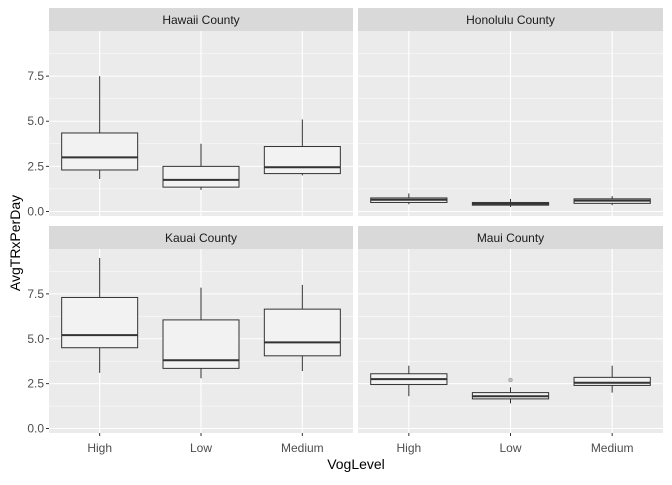  I want to click on facet-strip-label: Hawaii County, so click(200, 20).